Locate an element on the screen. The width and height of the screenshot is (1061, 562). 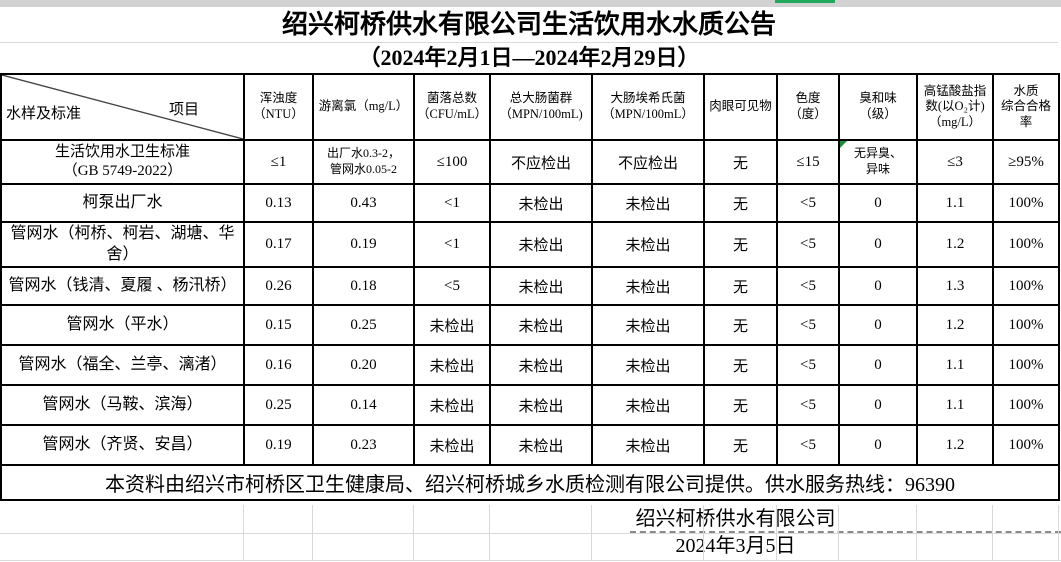
page-title: 绍兴柯桥供水有限公司生活饮用水水质公告 is located at coordinates (529, 25).